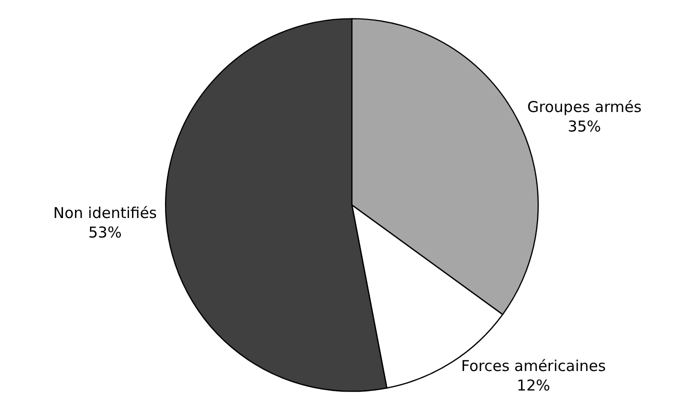 The width and height of the screenshot is (690, 410). Describe the element at coordinates (105, 213) in the screenshot. I see `slice-label: Non identifiés` at that location.